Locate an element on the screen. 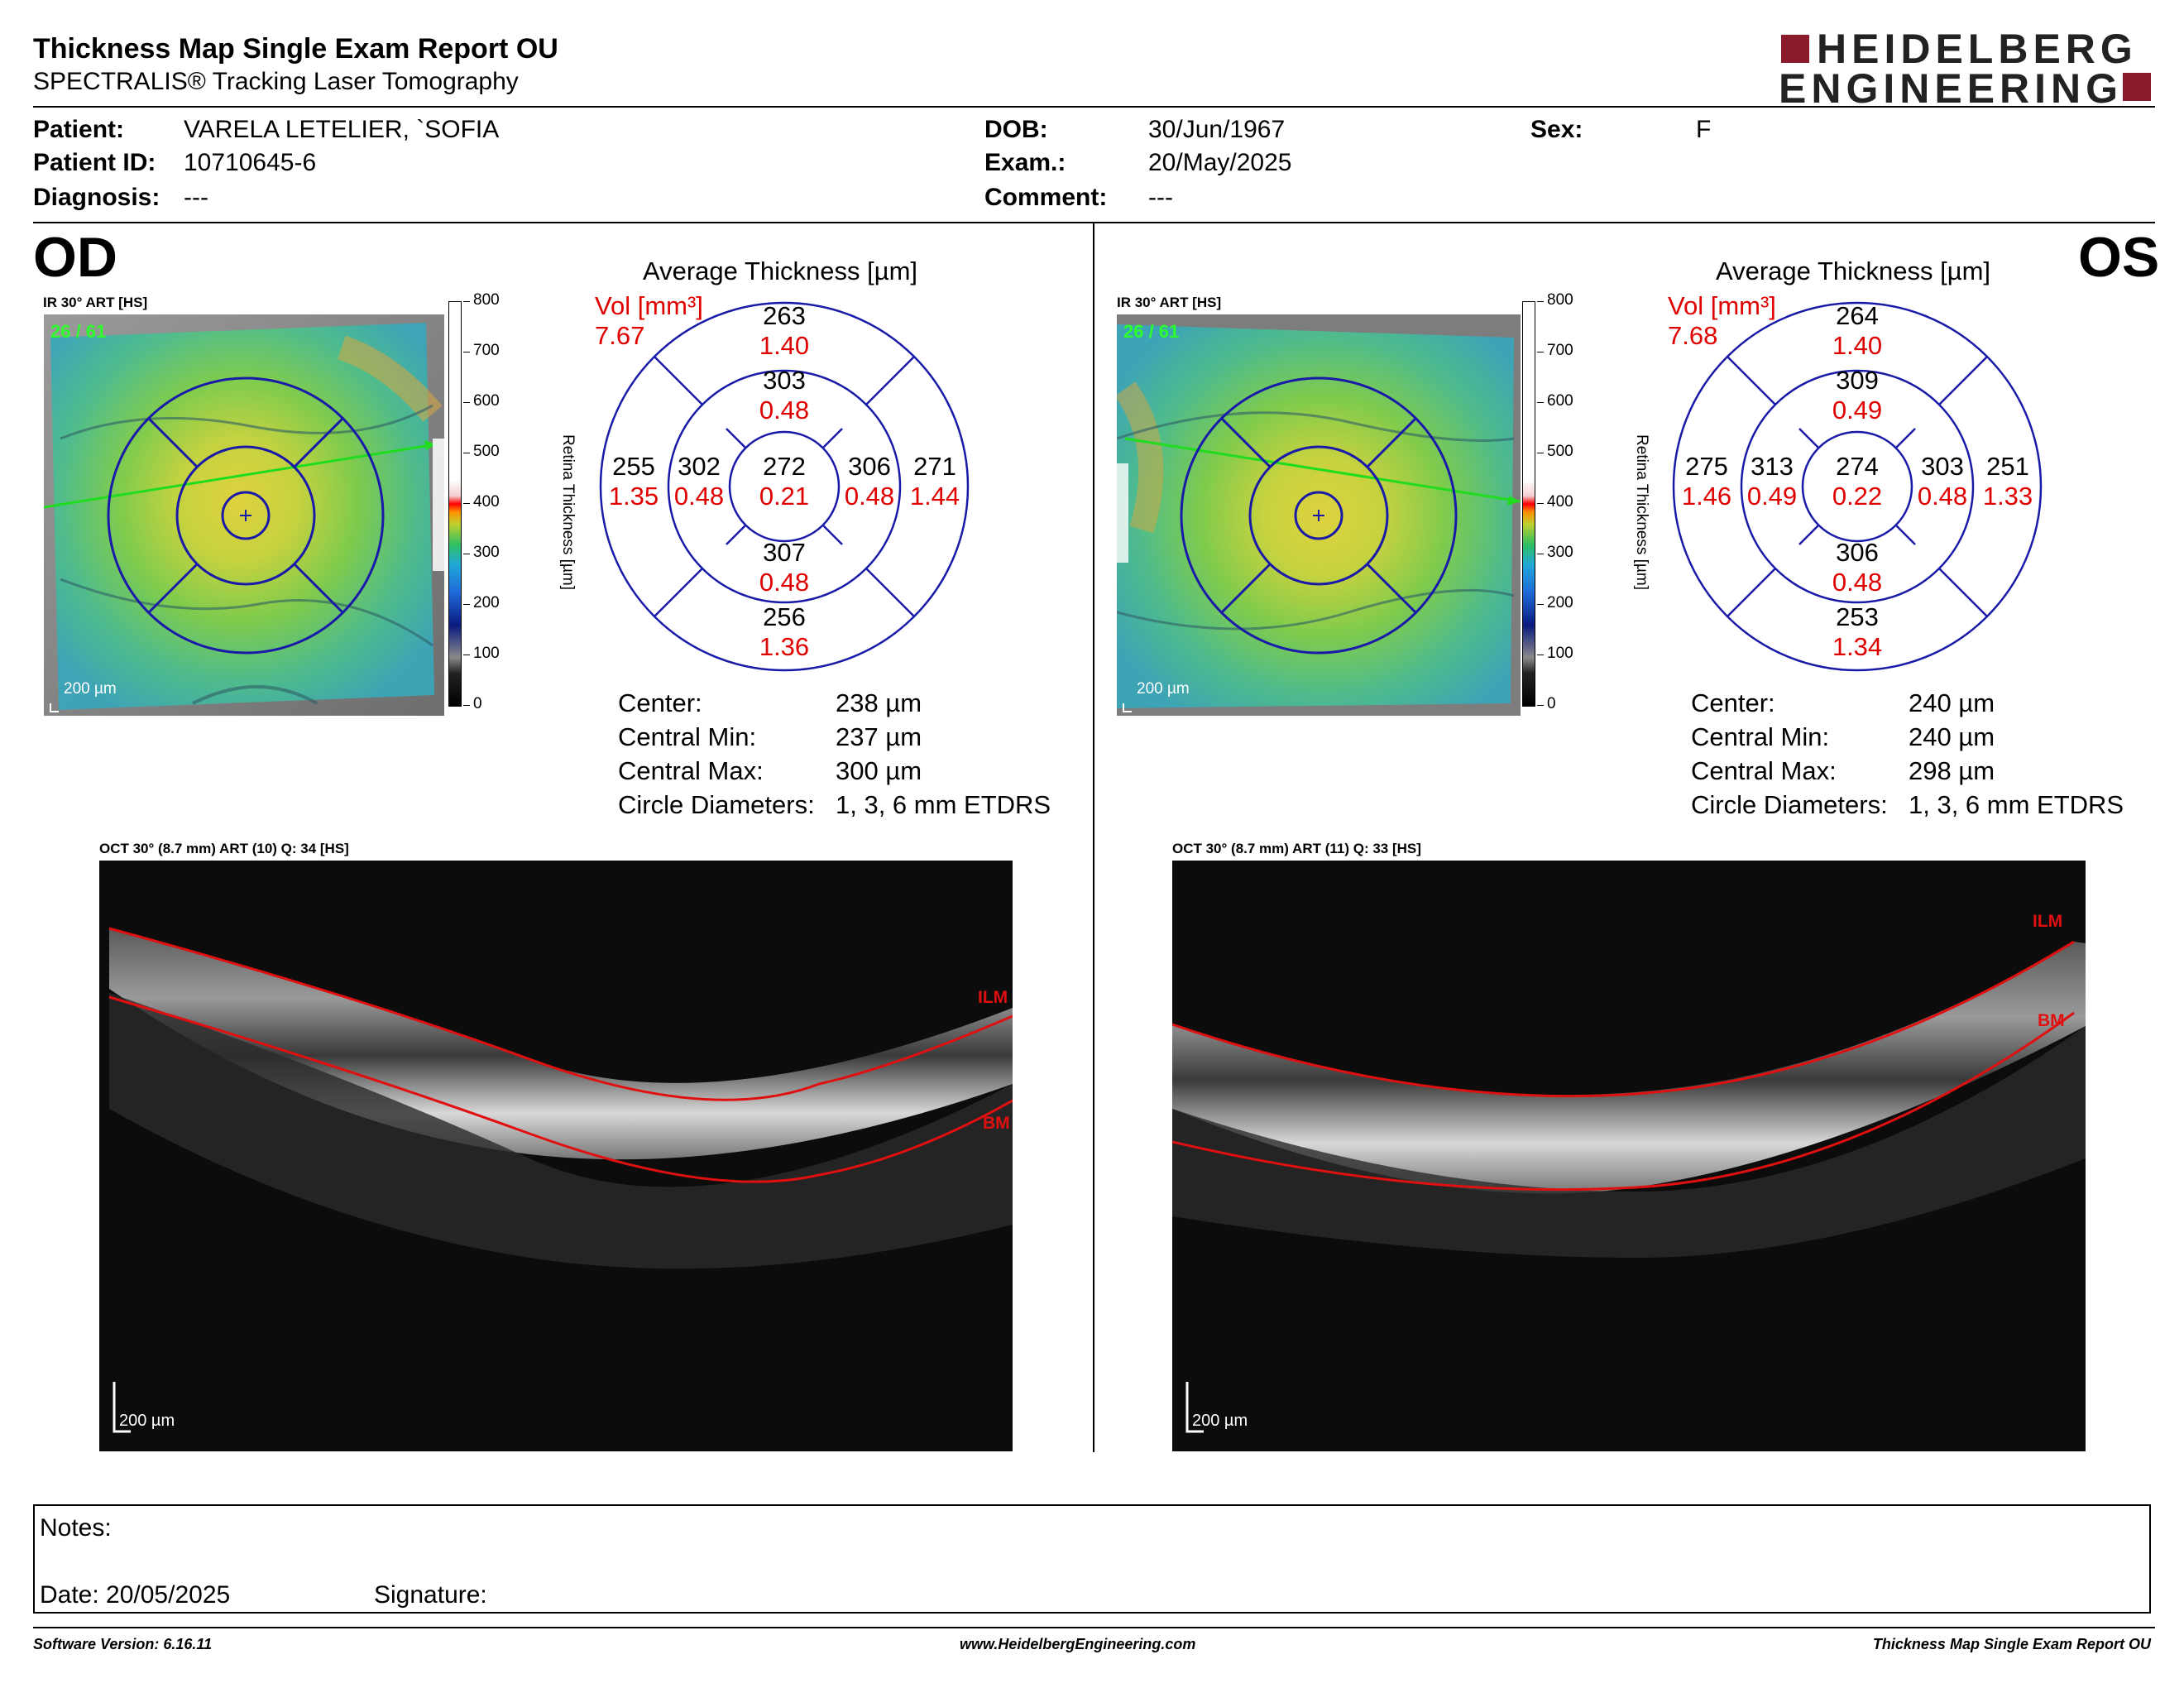  os-ir-counter: 26 / 61 is located at coordinates (1151, 331).